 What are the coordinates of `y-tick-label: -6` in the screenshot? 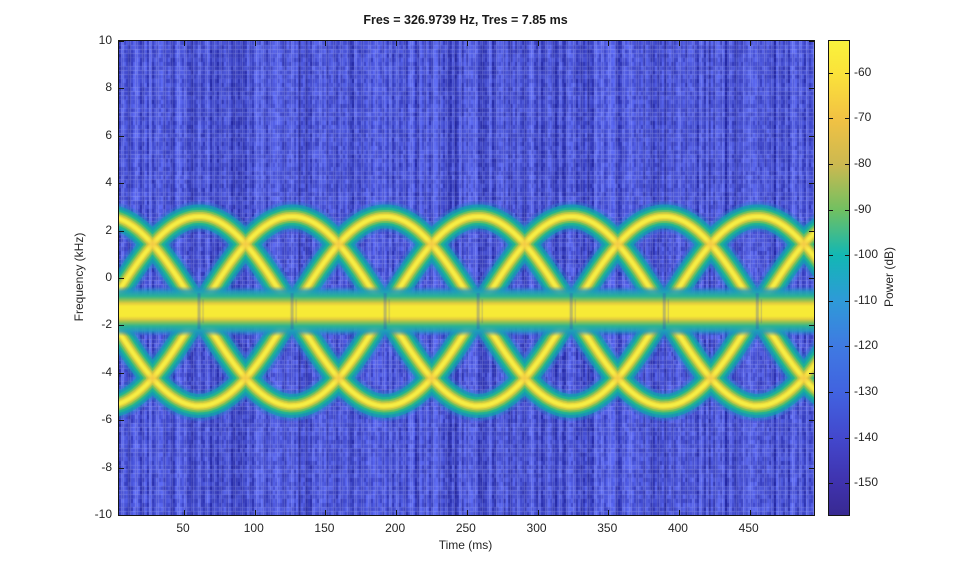 It's located at (106, 419).